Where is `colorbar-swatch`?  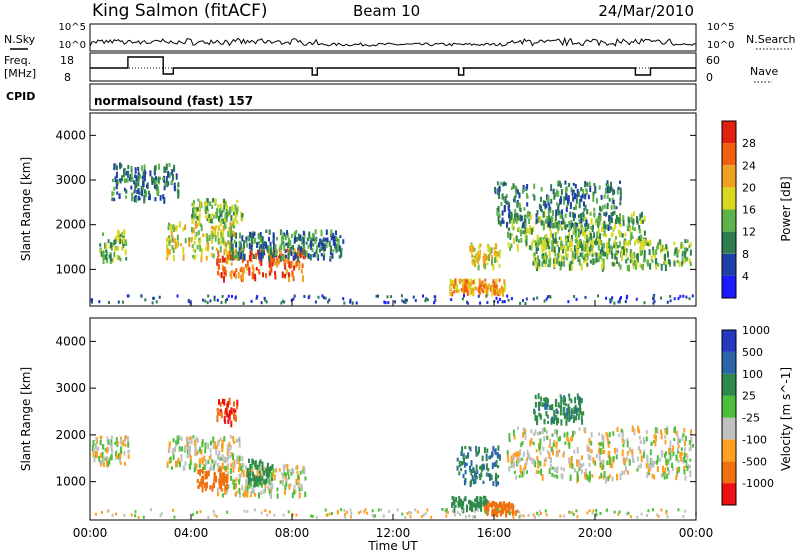 colorbar-swatch is located at coordinates (729, 176).